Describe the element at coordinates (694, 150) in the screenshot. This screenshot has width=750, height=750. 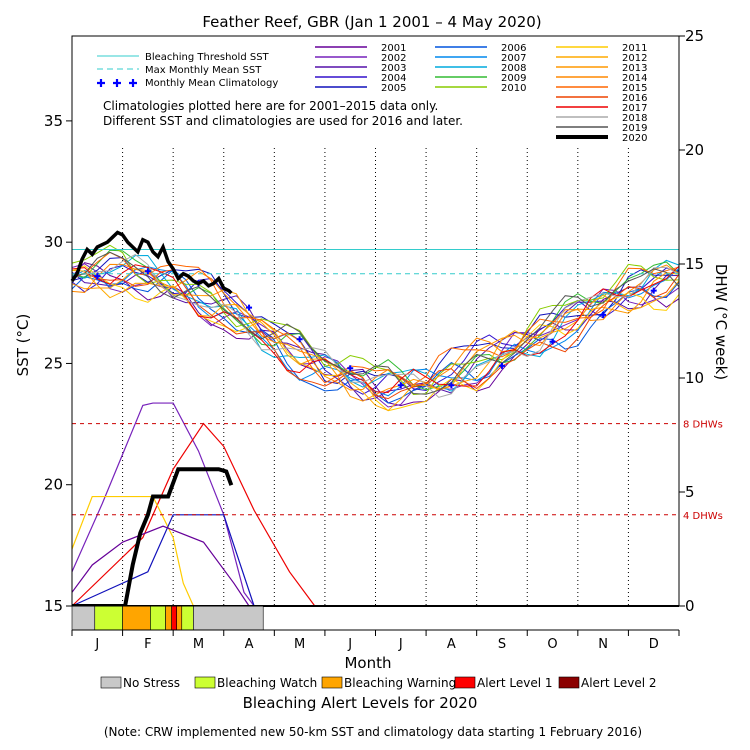
I see `y-right-tick-label: 20` at that location.